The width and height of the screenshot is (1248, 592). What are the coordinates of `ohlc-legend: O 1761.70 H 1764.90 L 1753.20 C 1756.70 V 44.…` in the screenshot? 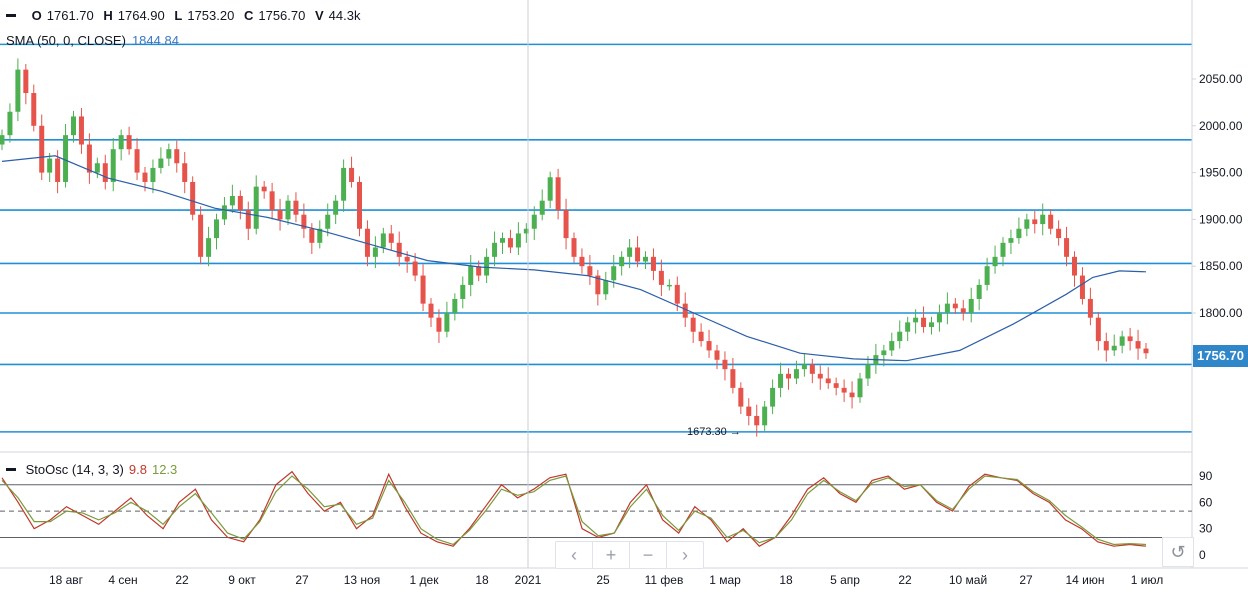 It's located at (183, 15).